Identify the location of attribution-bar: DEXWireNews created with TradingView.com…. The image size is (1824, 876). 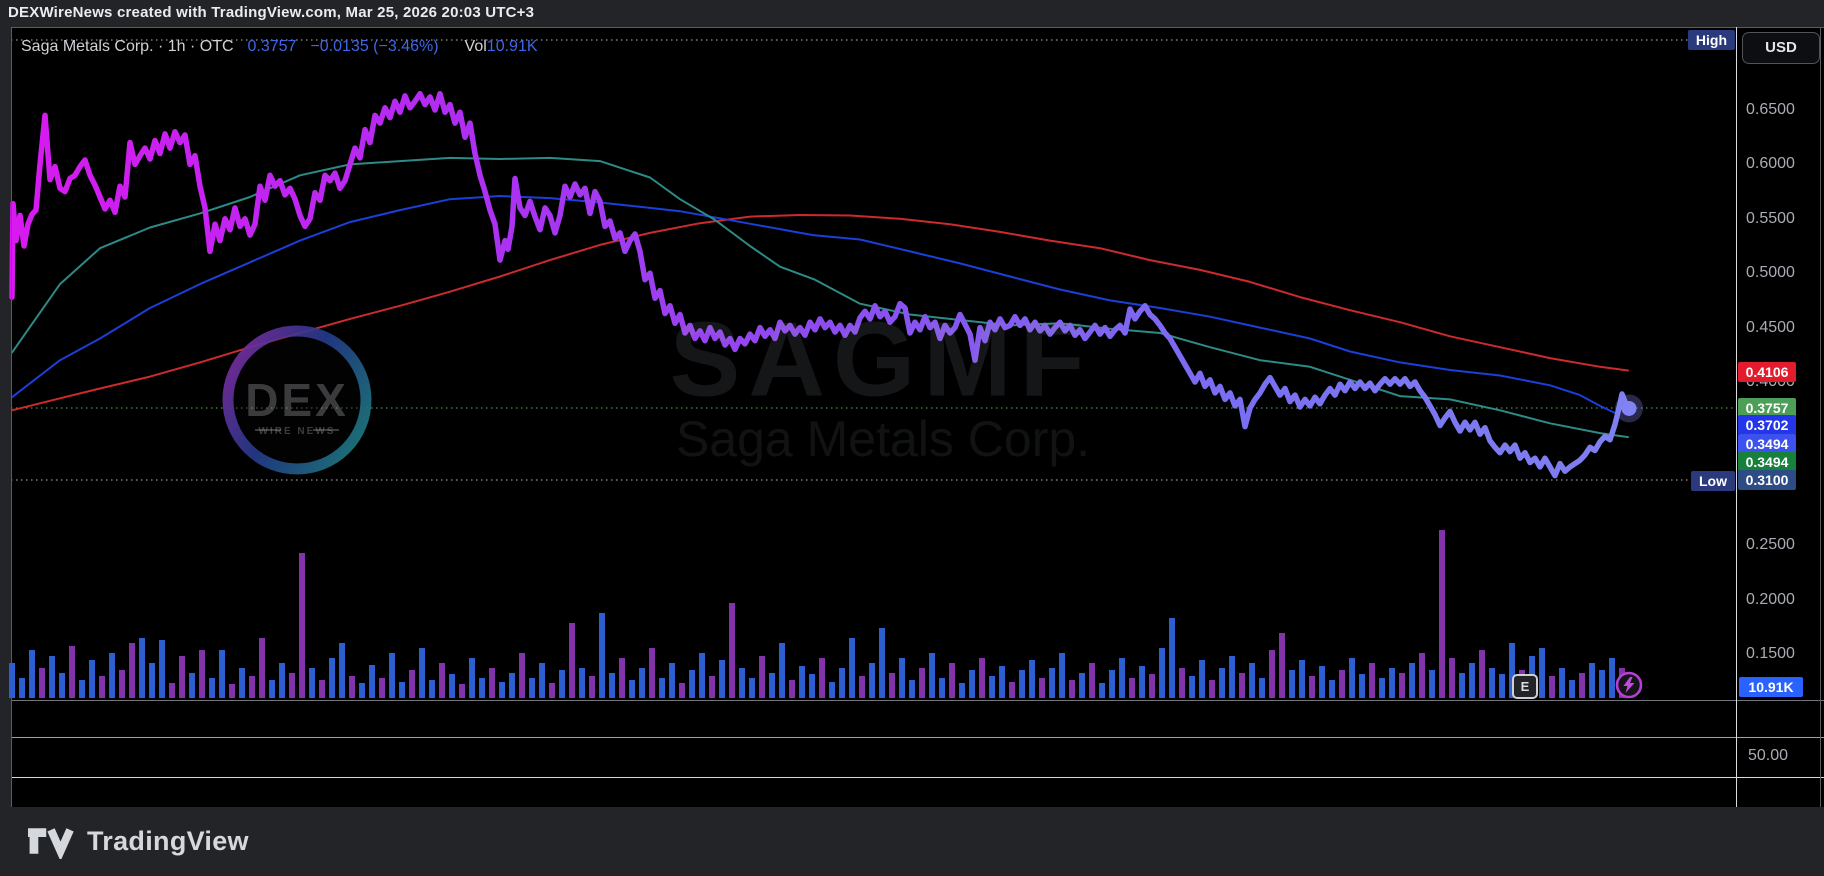
(912, 13).